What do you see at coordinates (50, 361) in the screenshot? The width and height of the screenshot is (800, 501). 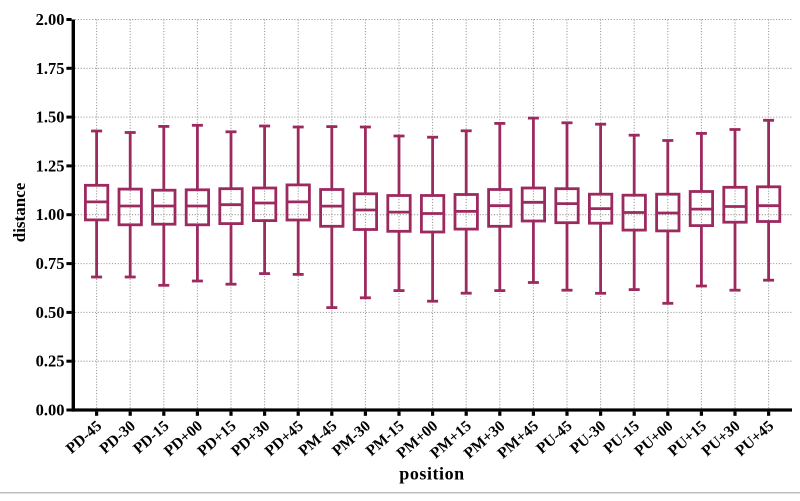 I see `svg-text: 0.25` at bounding box center [50, 361].